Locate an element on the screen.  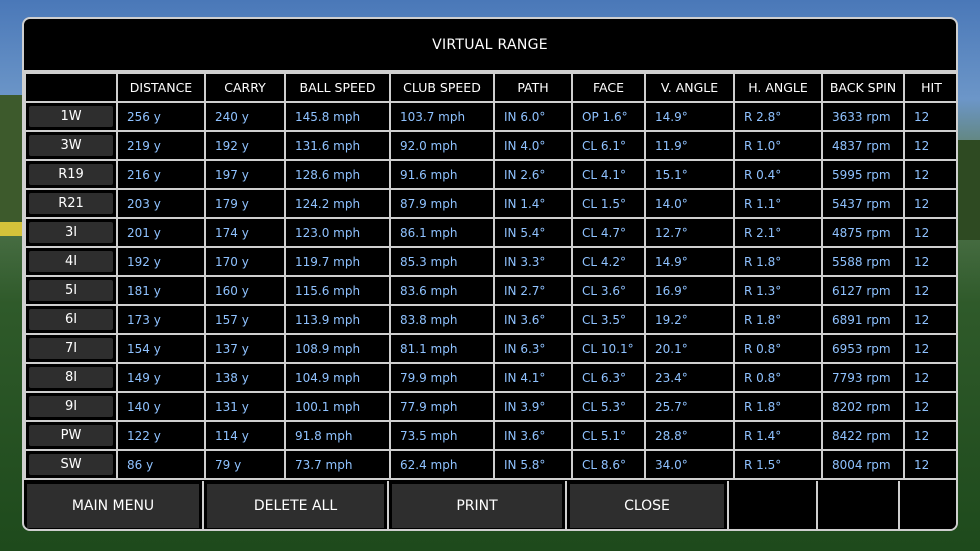
club-button: SW is located at coordinates (71, 464).